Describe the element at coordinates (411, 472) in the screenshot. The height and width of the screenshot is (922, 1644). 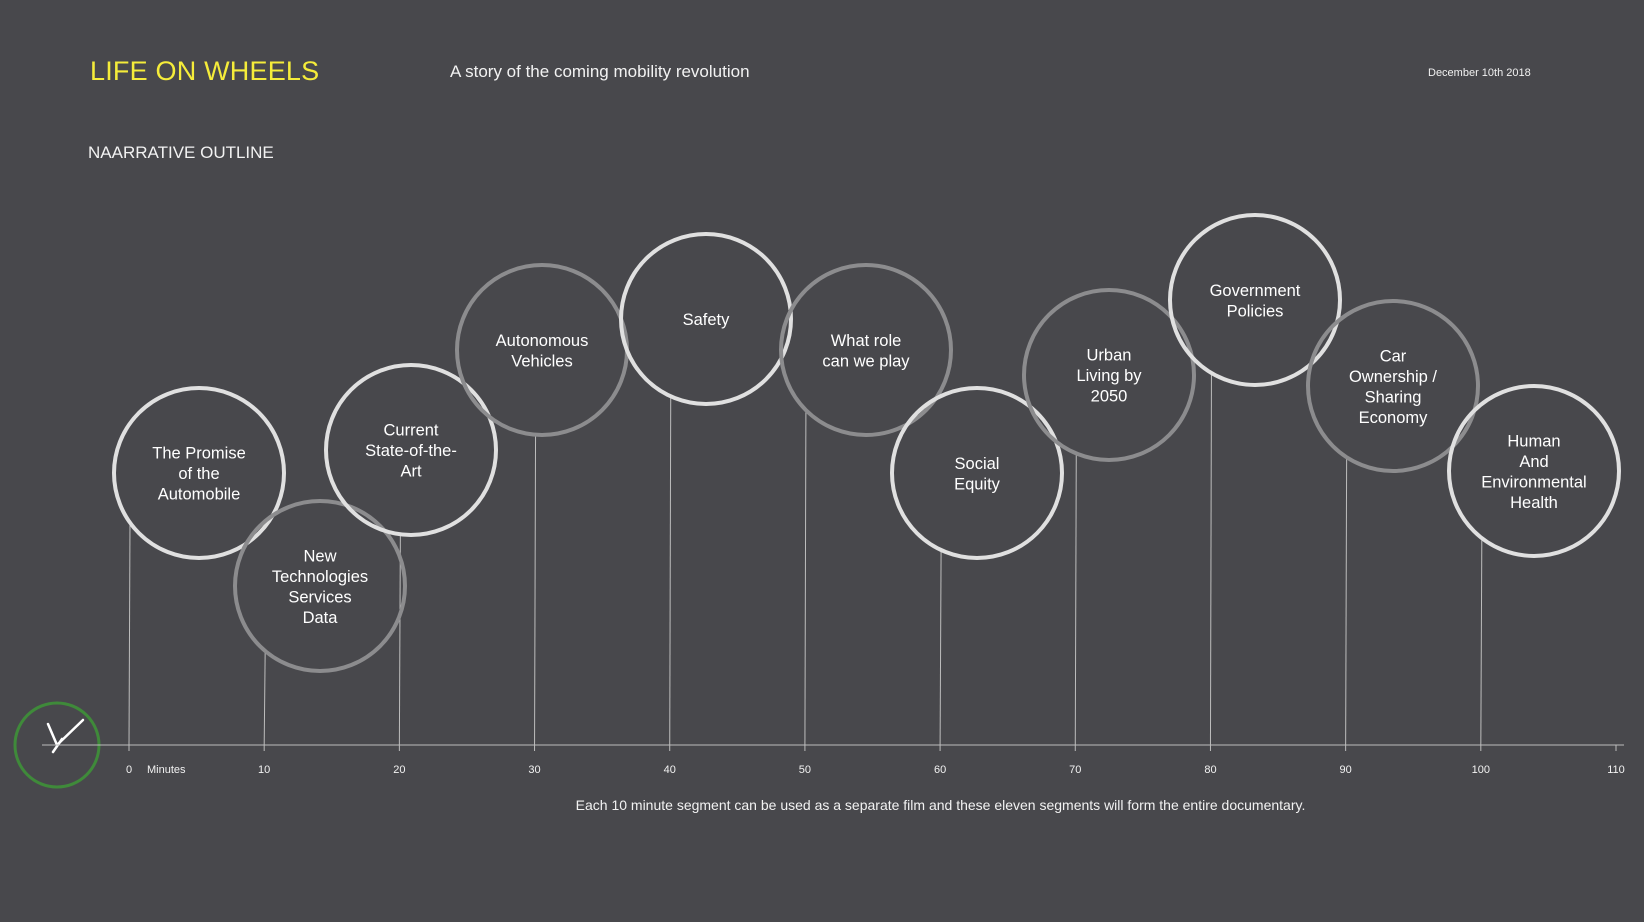
I see `segment-label: Art` at that location.